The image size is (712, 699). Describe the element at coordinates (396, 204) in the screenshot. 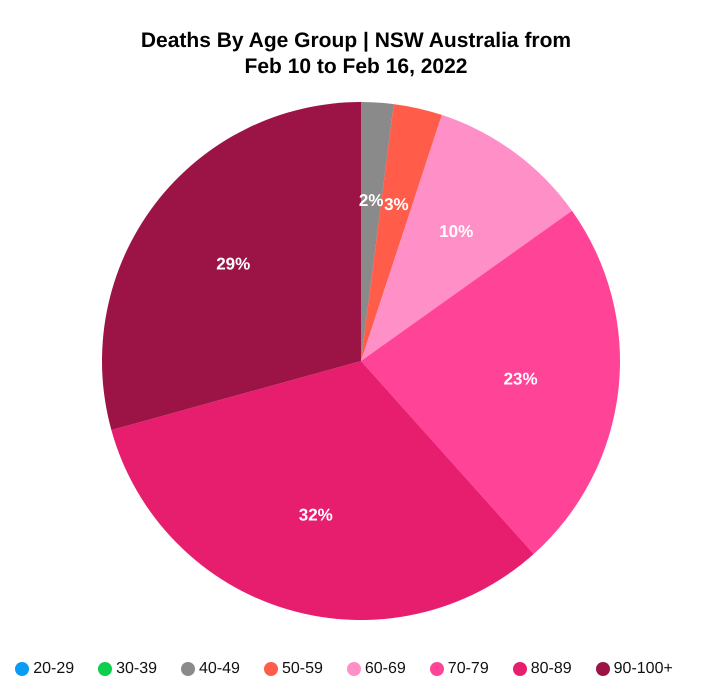

I see `data-label: 3%` at that location.